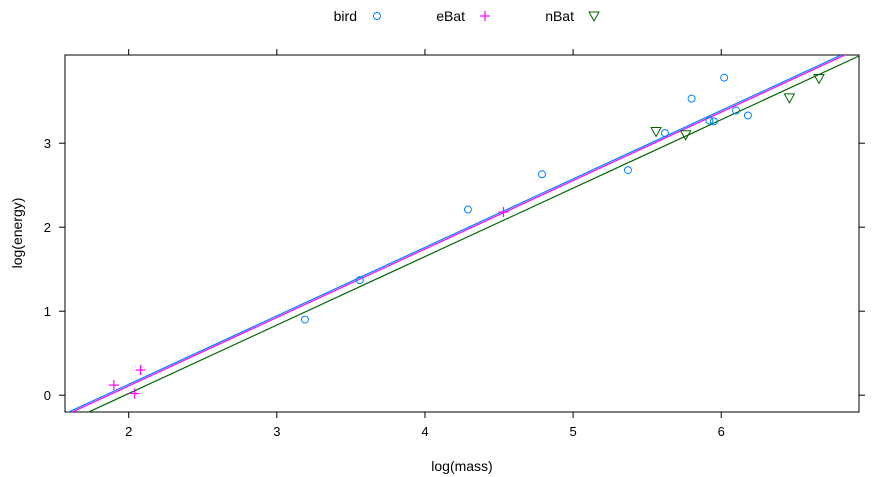 Image resolution: width=873 pixels, height=477 pixels. I want to click on x-tick-label: 4, so click(424, 431).